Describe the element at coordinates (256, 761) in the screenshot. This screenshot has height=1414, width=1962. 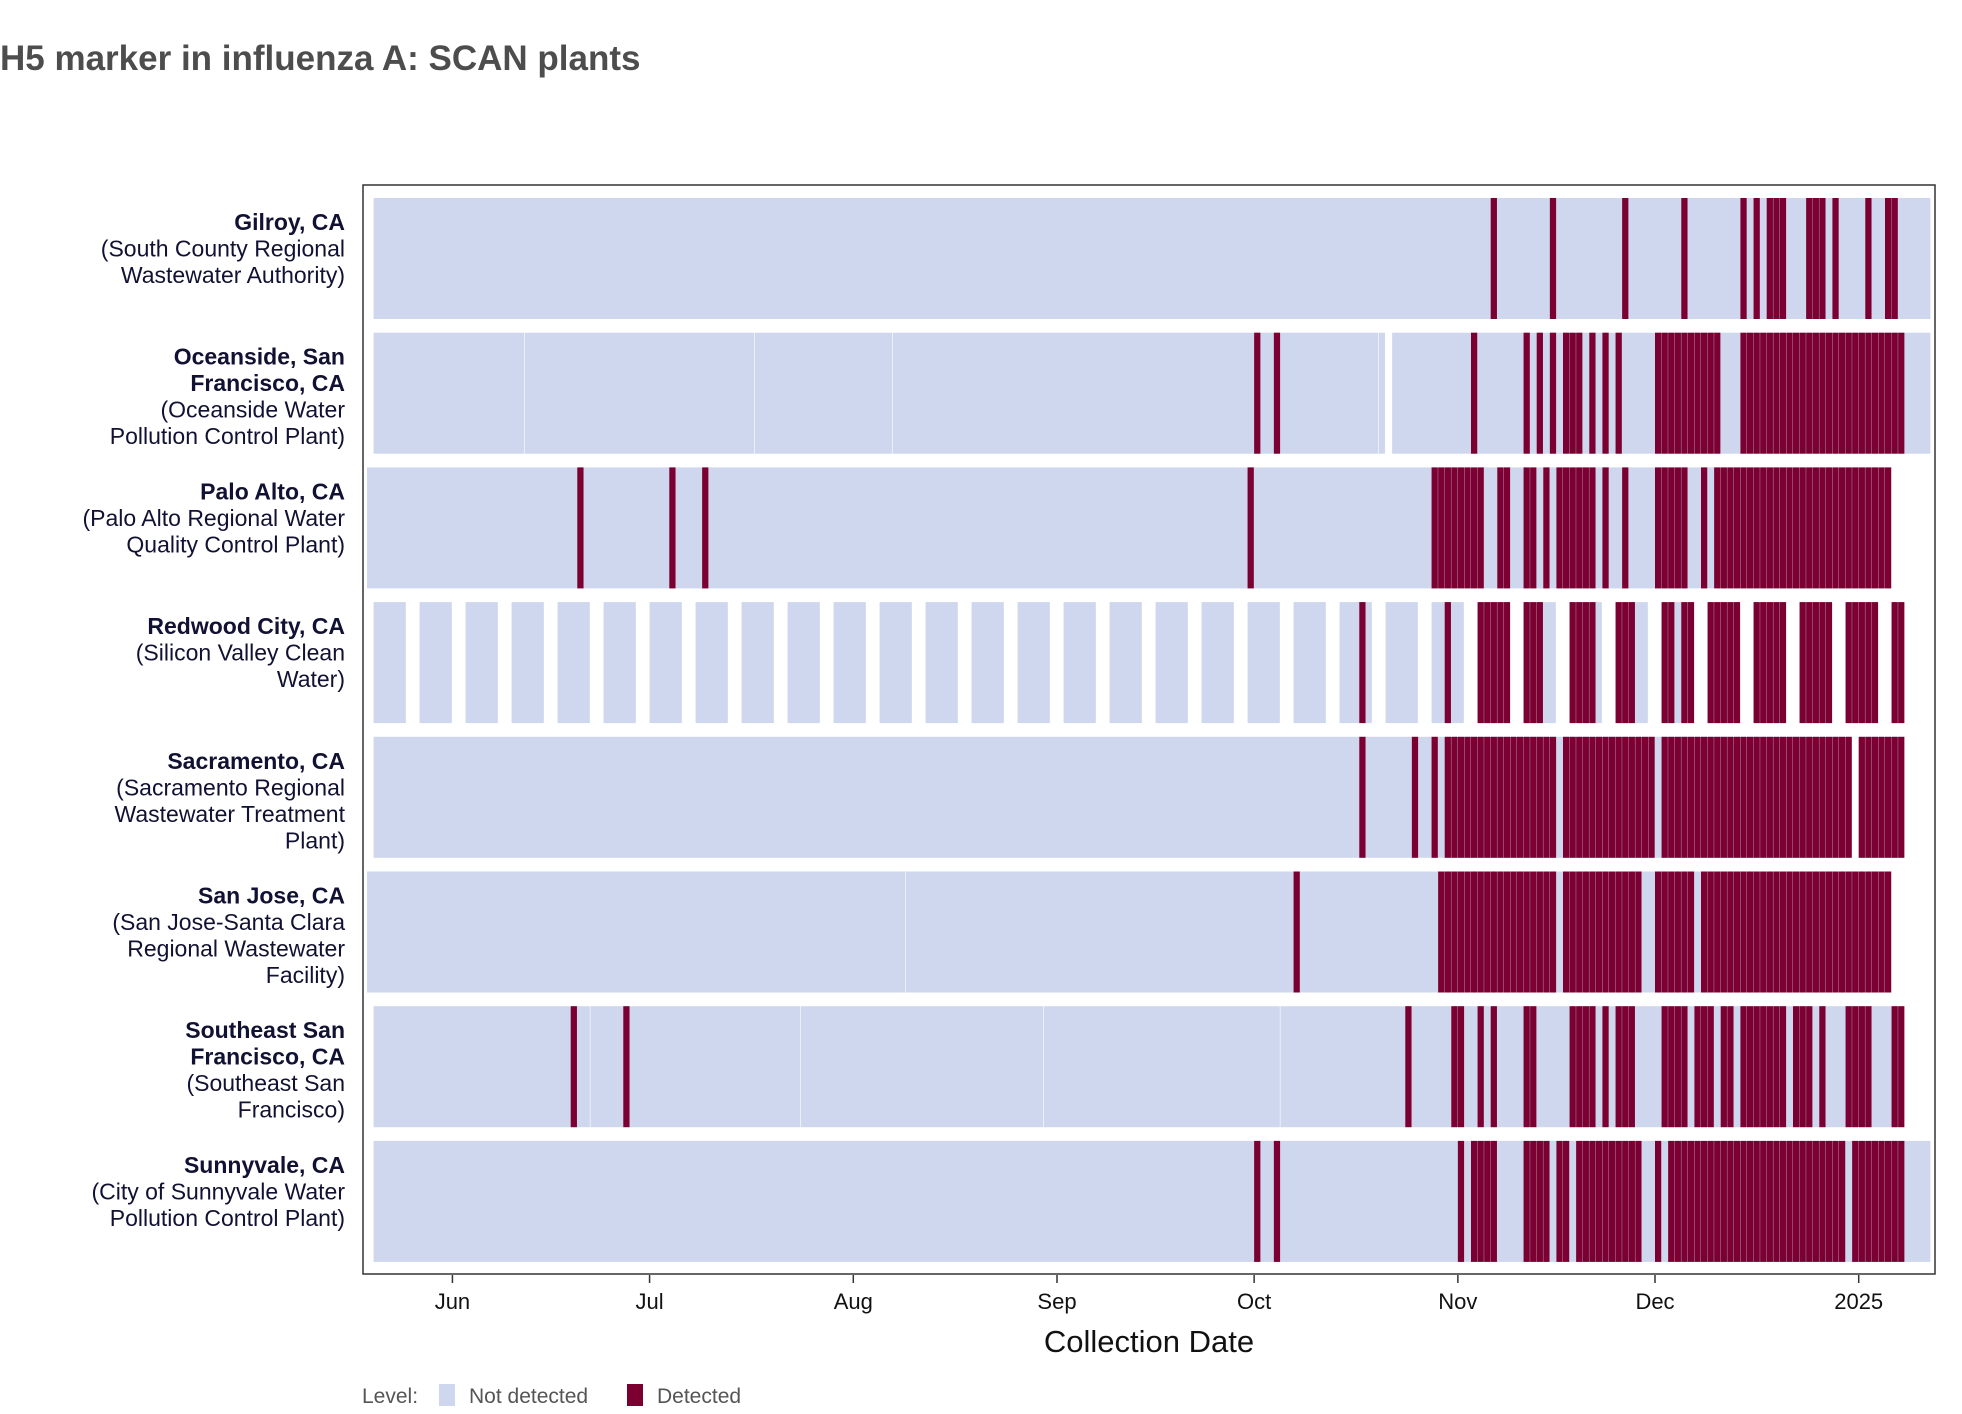
I see `row-label-site: Sacramento, CA` at that location.